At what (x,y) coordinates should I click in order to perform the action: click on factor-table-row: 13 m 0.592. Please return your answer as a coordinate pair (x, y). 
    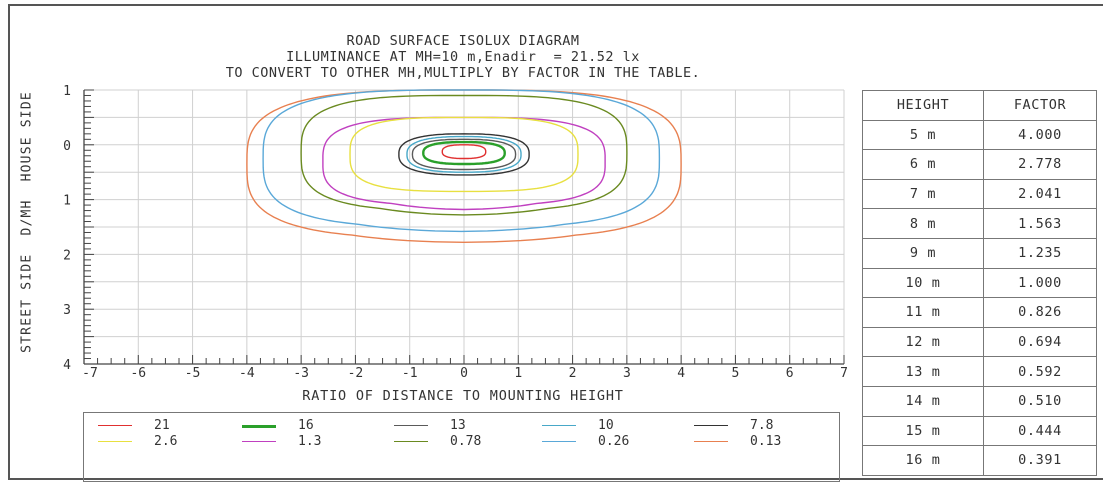
    Looking at the image, I should click on (979, 371).